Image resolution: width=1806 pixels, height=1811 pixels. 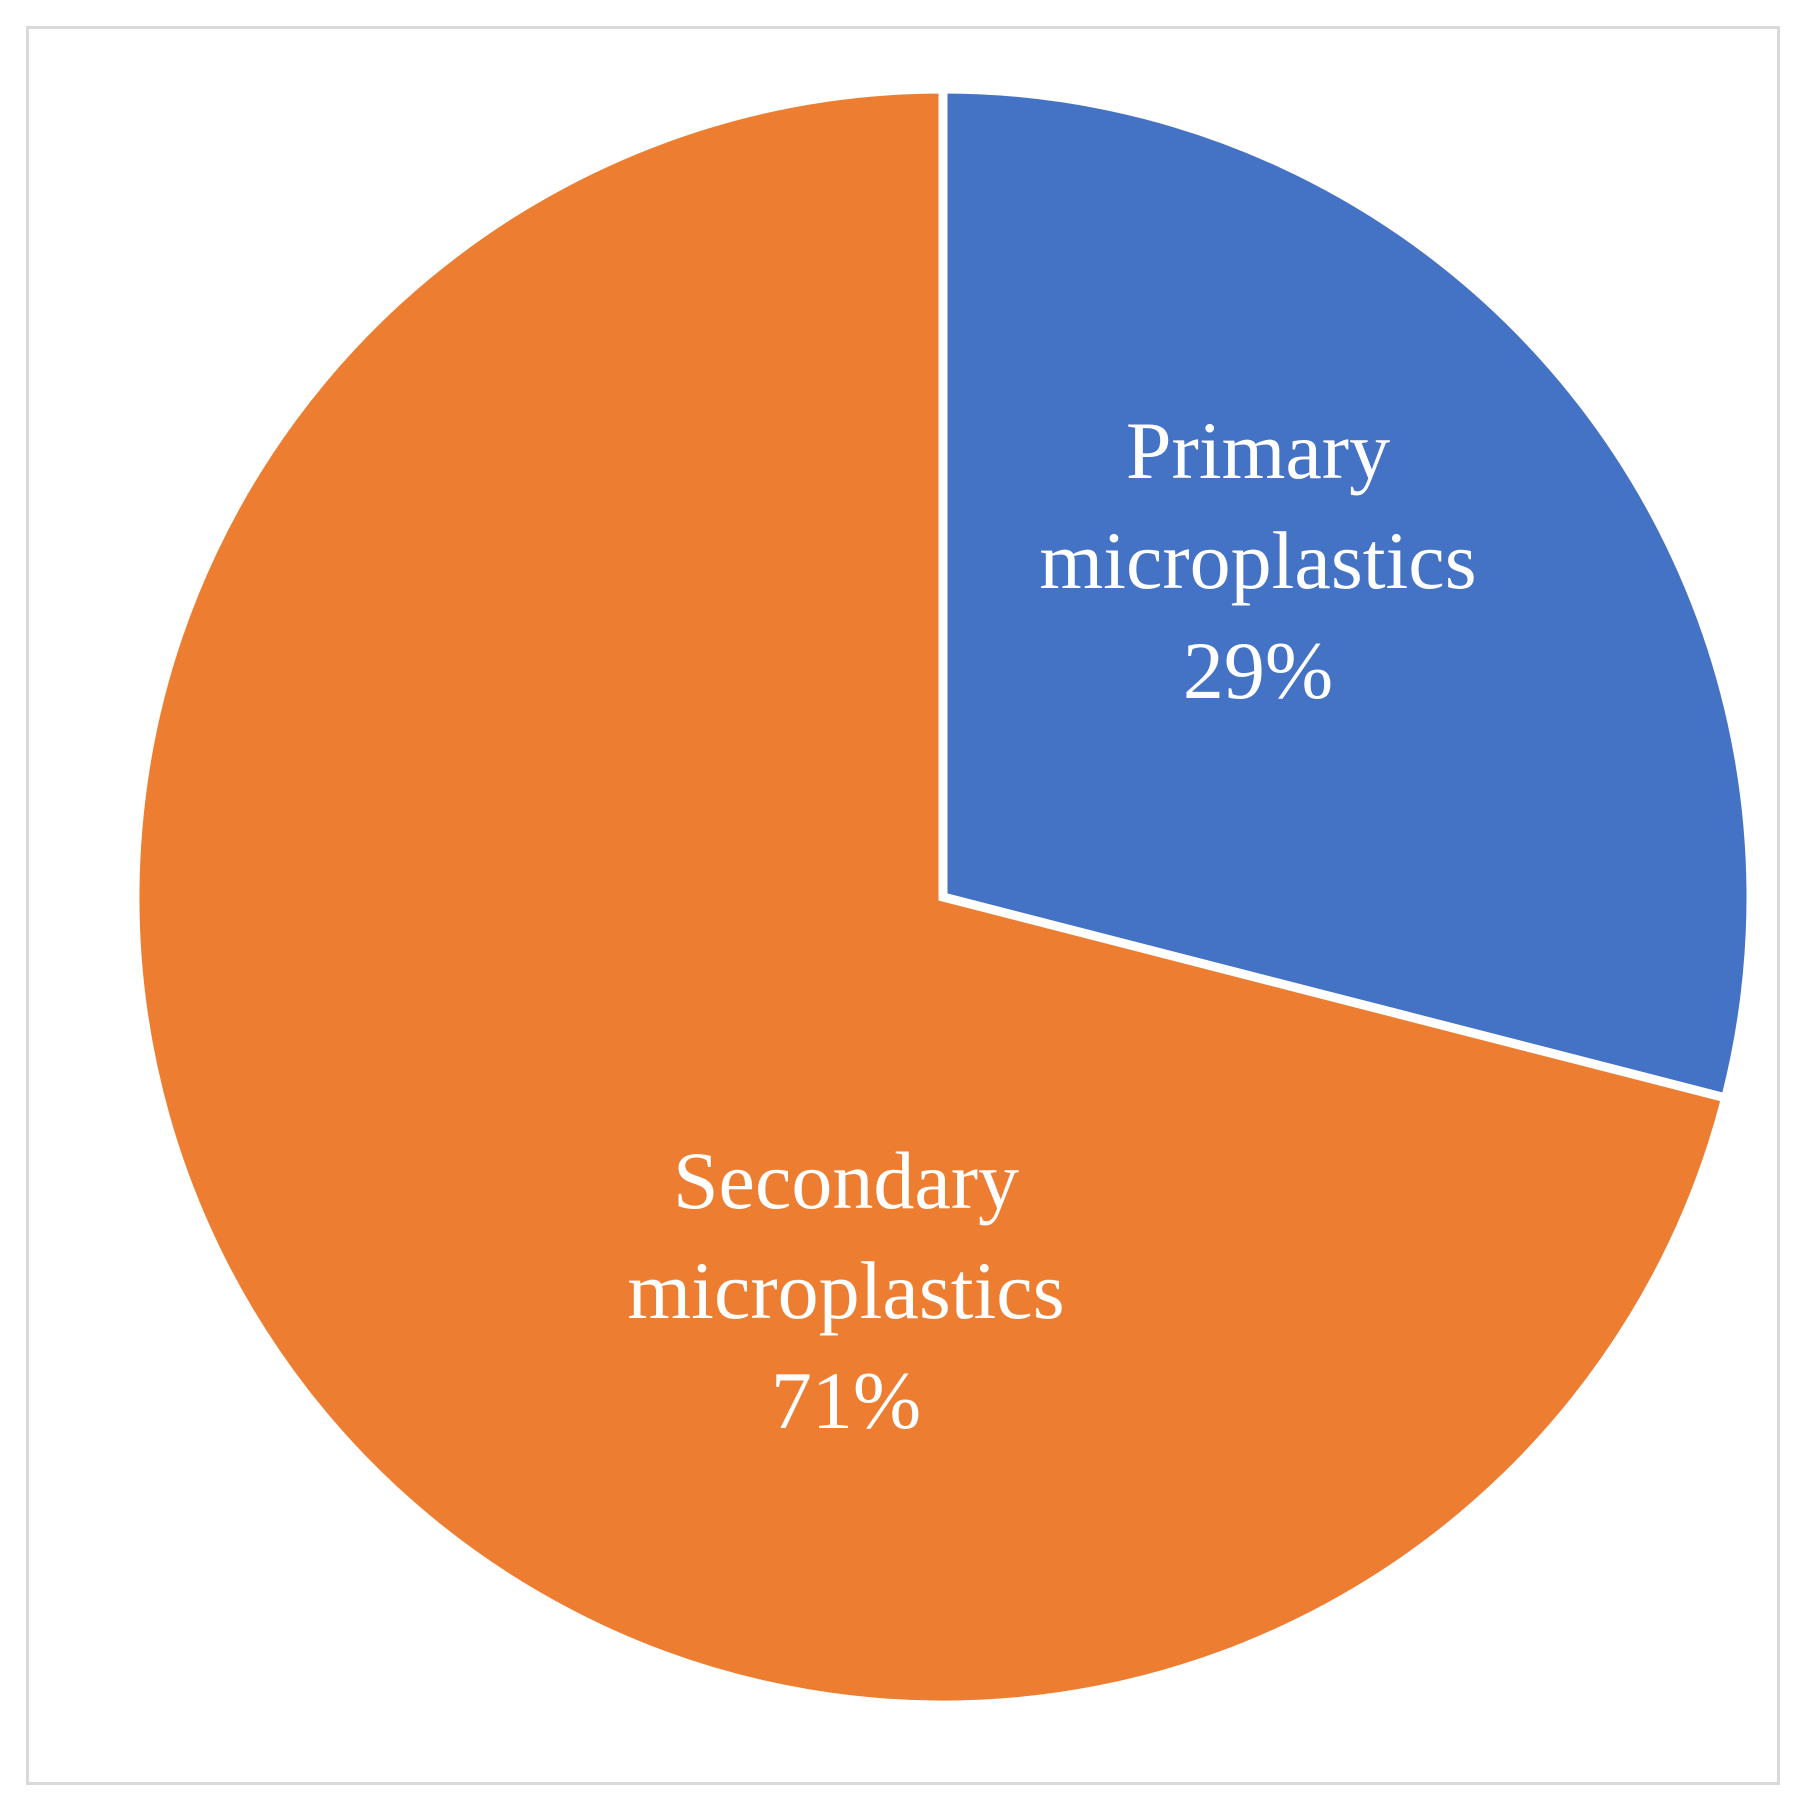 I want to click on slice-label-primary-percent: 29%, so click(x=1258, y=670).